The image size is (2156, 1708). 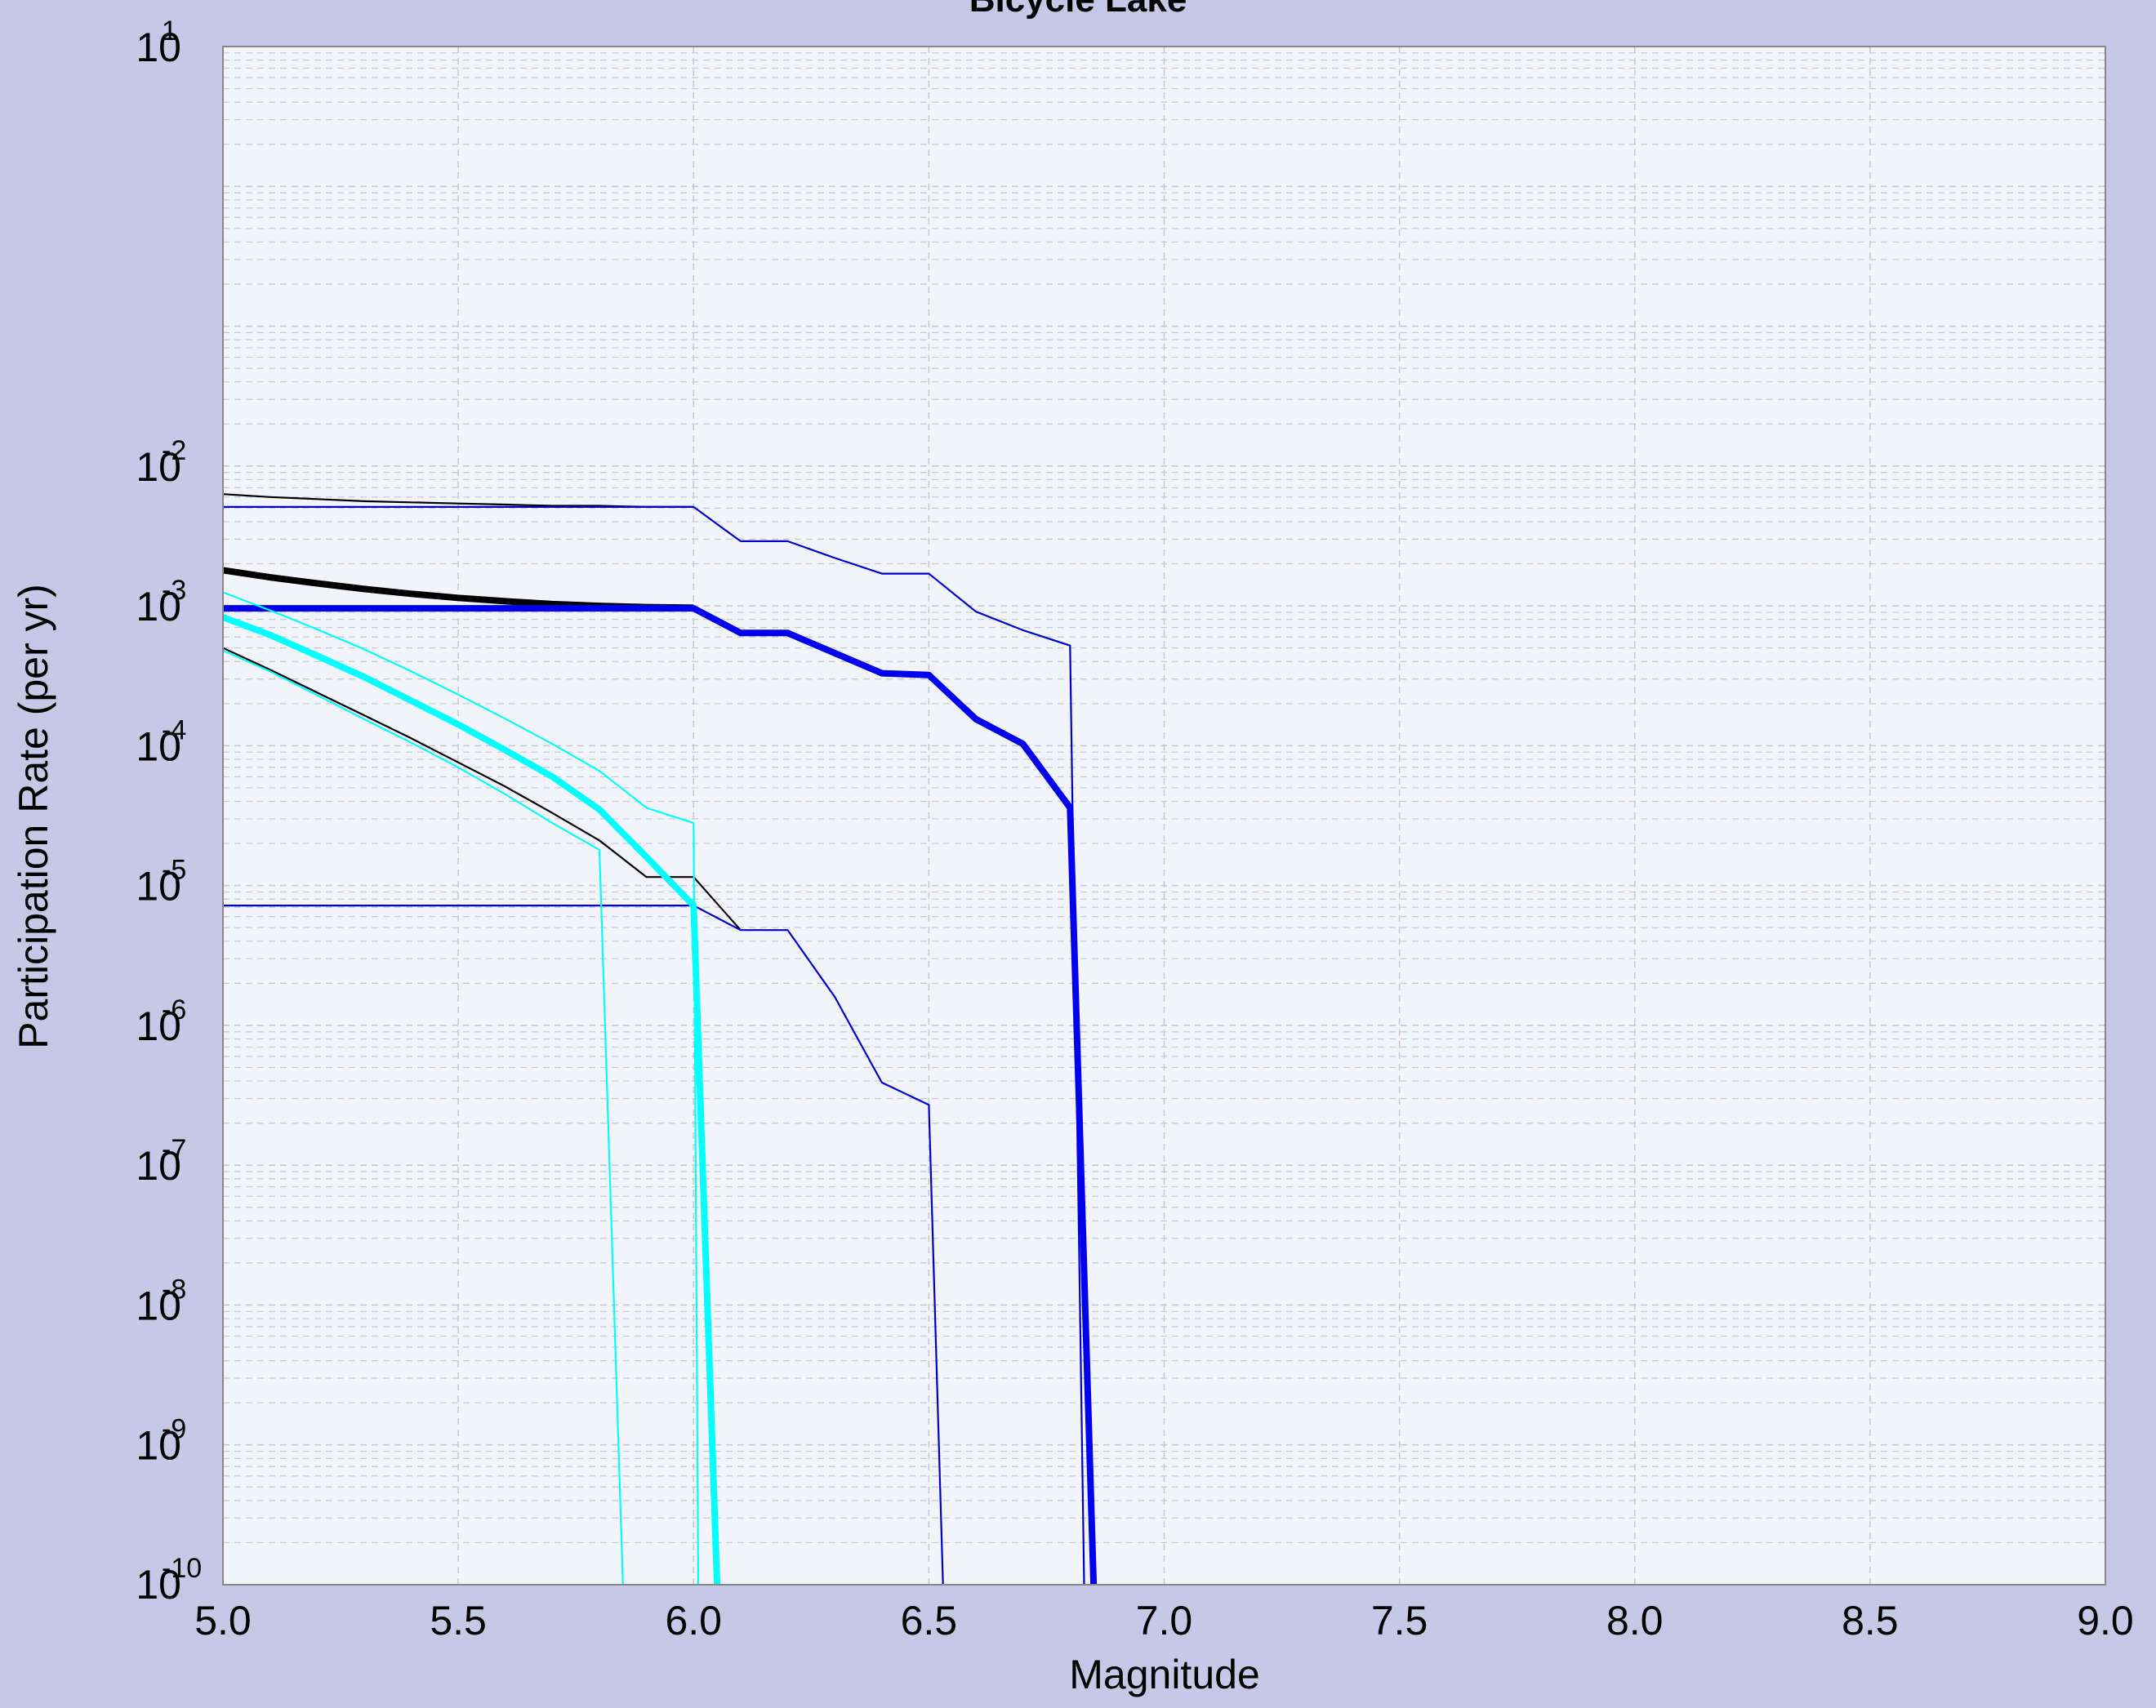 I want to click on y-tick-exponent: -4, so click(x=174, y=729).